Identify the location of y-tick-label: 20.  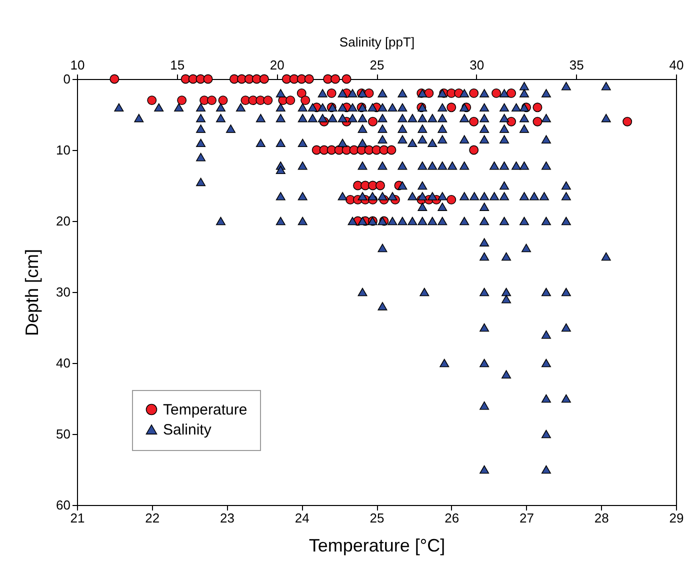
(63, 221).